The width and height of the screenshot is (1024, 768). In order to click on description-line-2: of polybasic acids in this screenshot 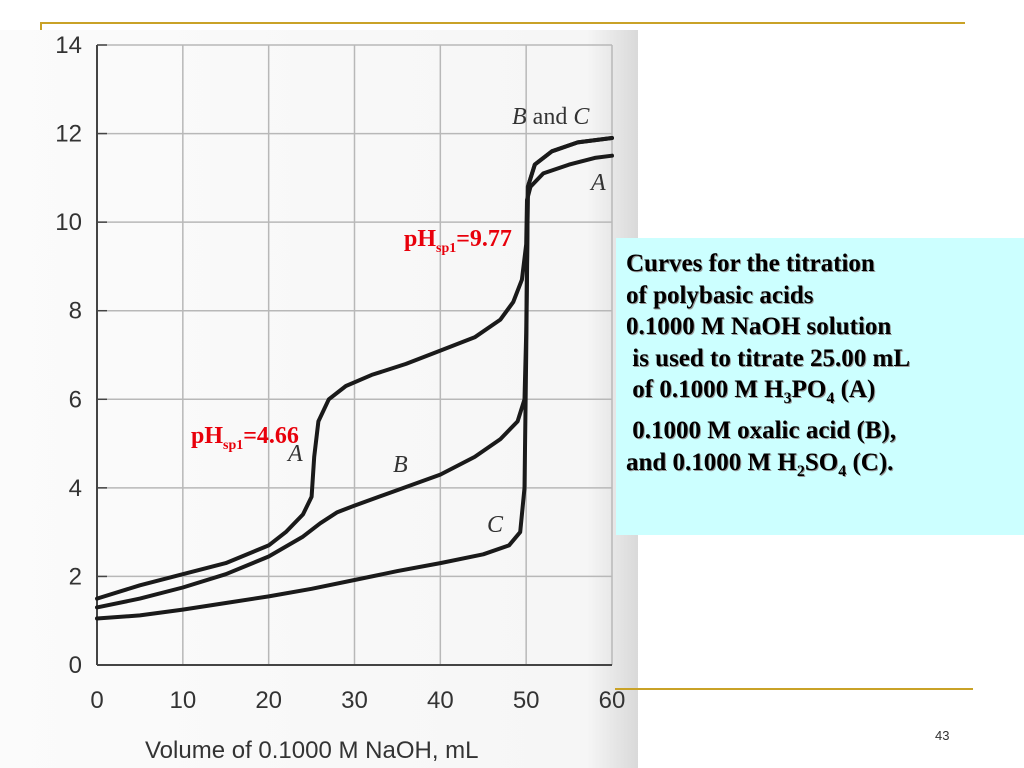, I will do `click(720, 295)`.